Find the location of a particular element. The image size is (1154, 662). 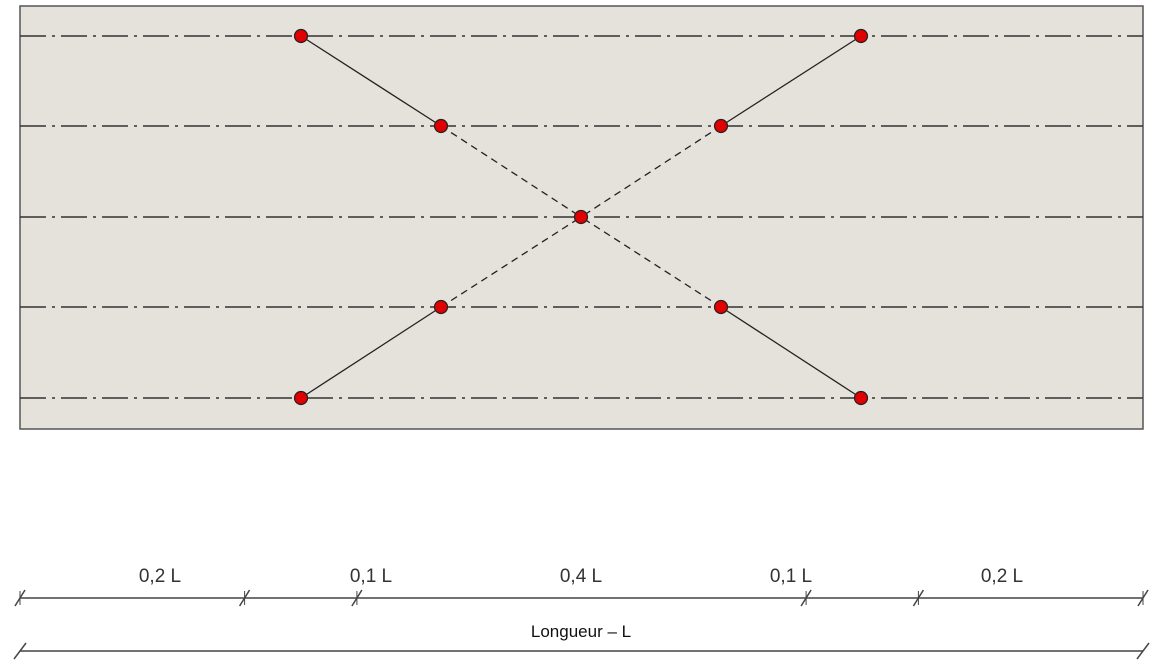

segment-dimension-line: 0,2 L 0,1 L 0,4 L 0,1 L 0,2 L is located at coordinates (581, 586).